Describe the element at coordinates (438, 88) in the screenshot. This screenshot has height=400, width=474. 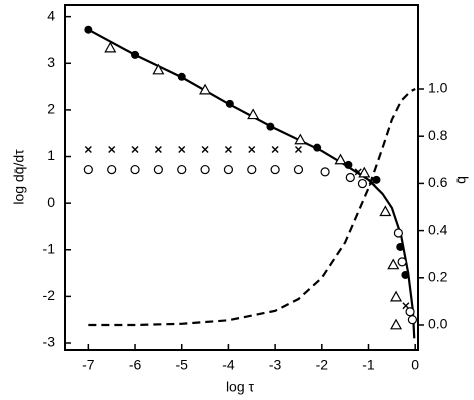
I see `y2-tick-label: 1.0` at that location.